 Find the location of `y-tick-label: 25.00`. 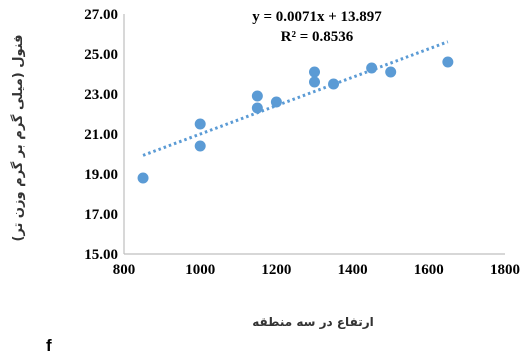

y-tick-label: 25.00 is located at coordinates (101, 55).